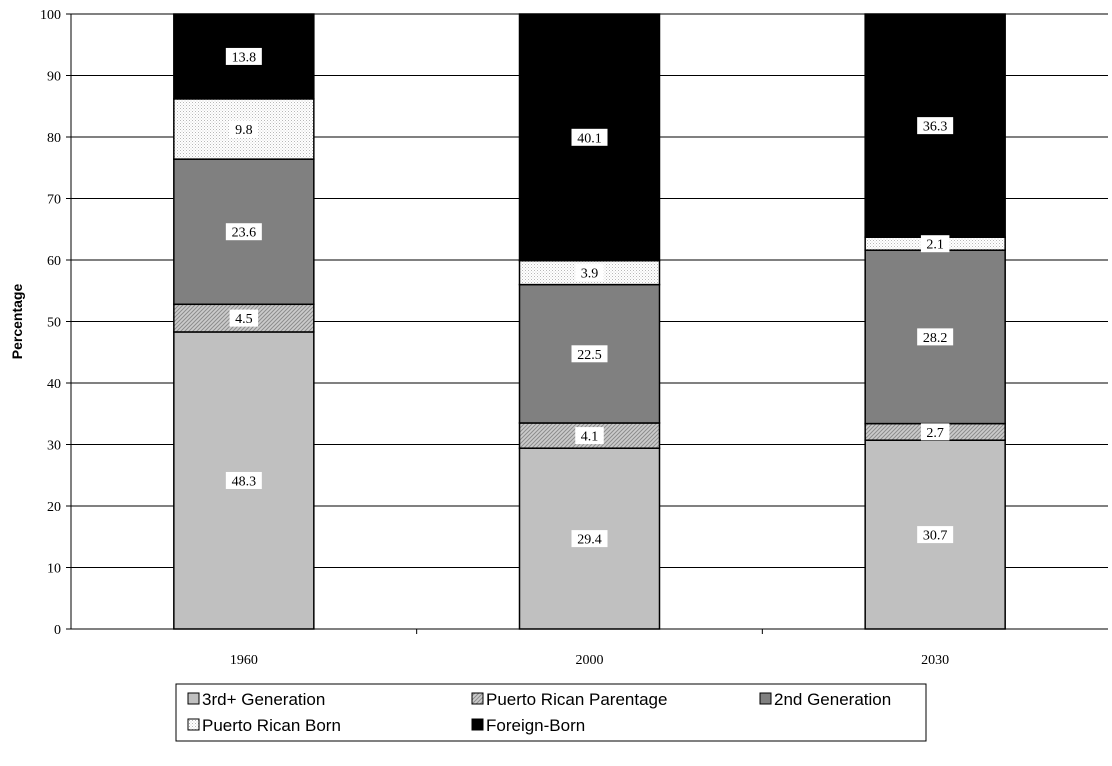  I want to click on x-tick-label: 2000, so click(590, 660).